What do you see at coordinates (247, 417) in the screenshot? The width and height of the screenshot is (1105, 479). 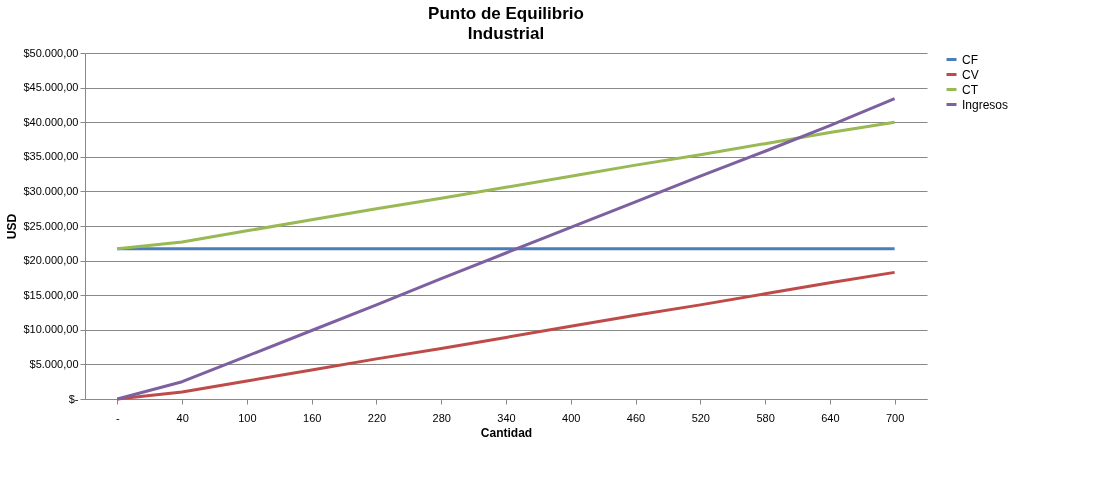 I see `x-tick-label: 100` at bounding box center [247, 417].